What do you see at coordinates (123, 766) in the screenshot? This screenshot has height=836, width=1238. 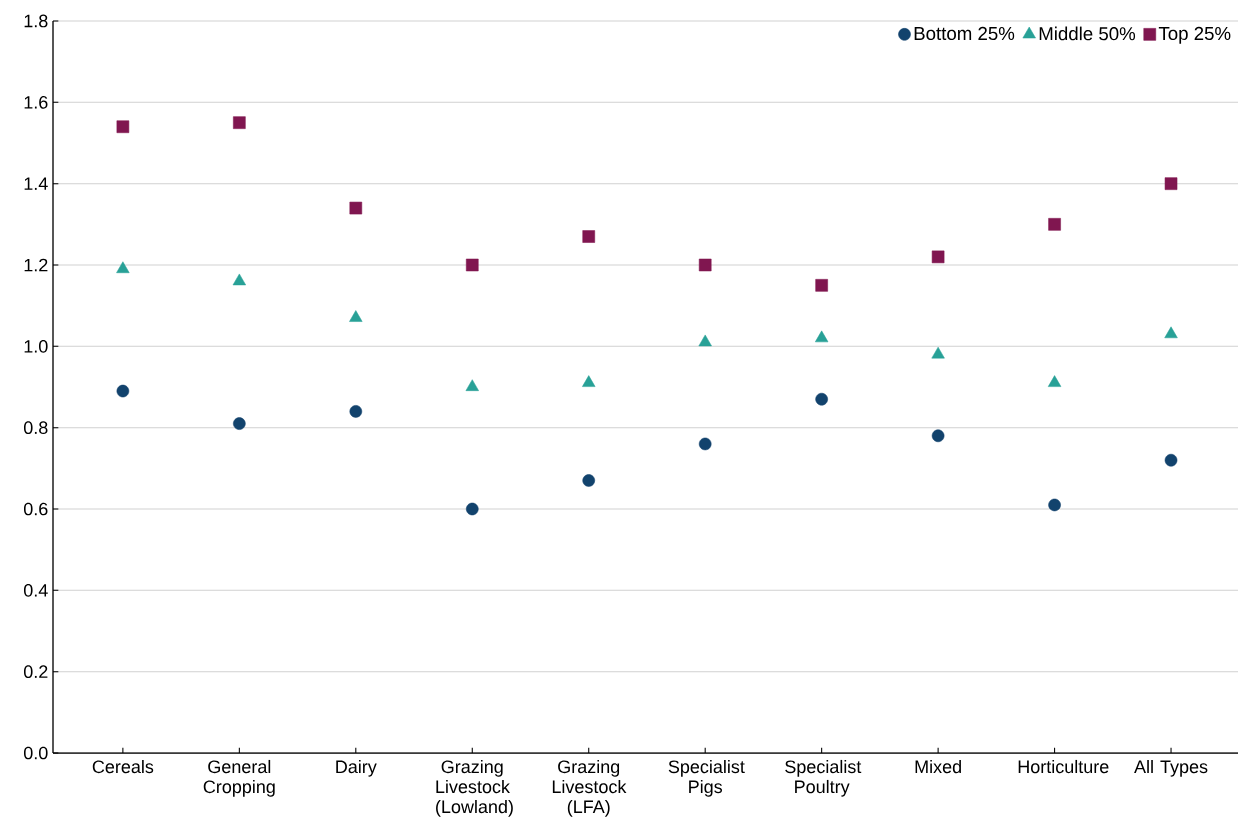 I see `x-tick-label: Cereals` at bounding box center [123, 766].